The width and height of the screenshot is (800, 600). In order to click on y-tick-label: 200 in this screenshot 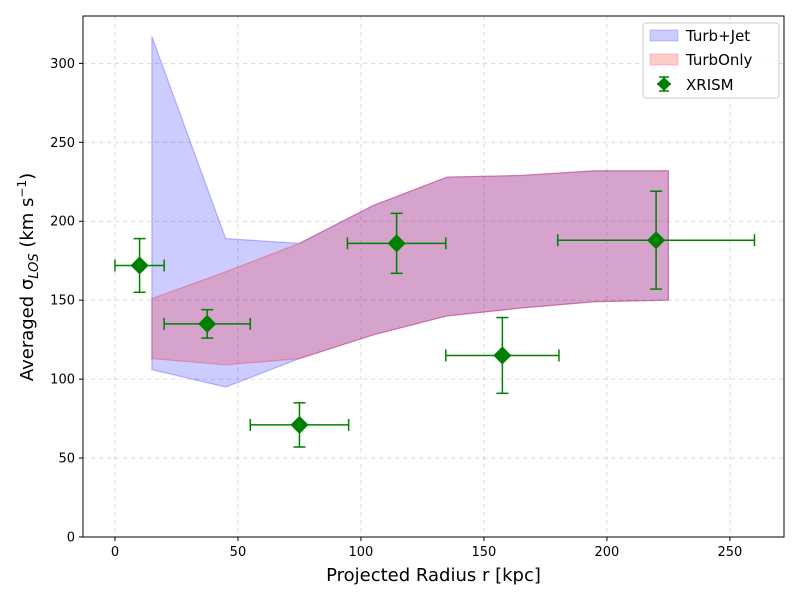, I will do `click(62, 222)`.